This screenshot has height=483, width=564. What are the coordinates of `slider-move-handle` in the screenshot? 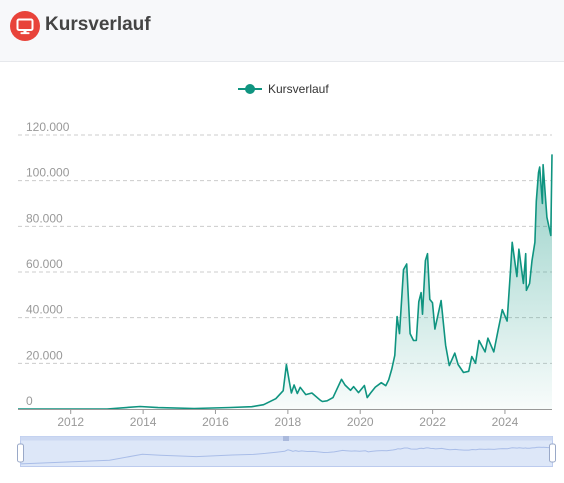 It's located at (286, 438).